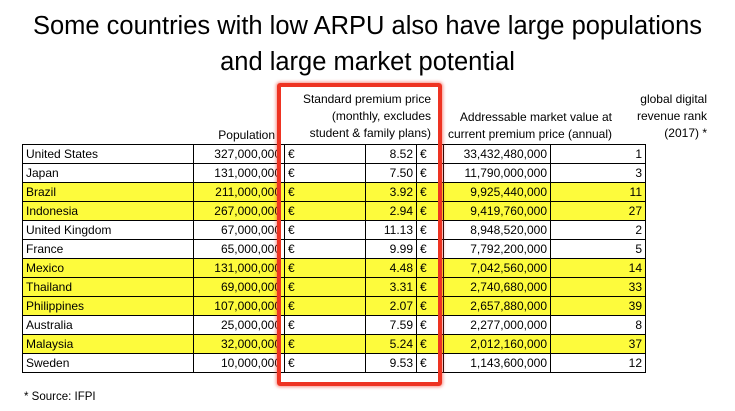 The width and height of the screenshot is (735, 411). Describe the element at coordinates (108, 173) in the screenshot. I see `cell-country: Japan` at that location.